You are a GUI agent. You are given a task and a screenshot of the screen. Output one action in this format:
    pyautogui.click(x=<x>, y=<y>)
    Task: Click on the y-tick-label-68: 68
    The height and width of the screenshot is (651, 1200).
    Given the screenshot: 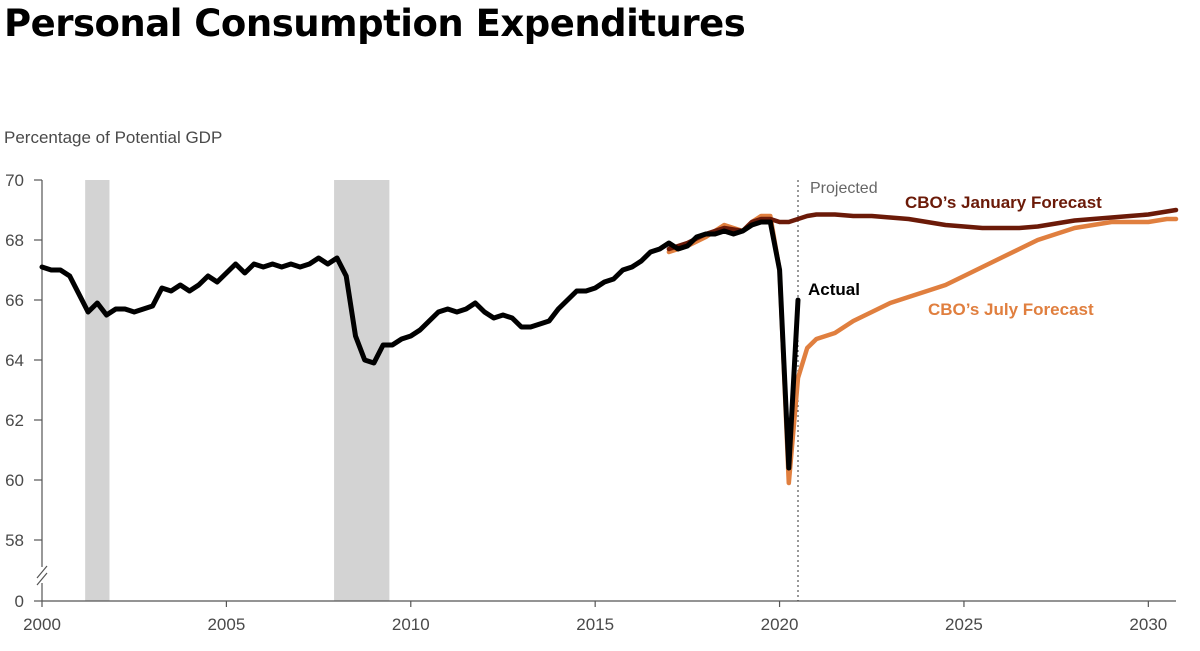 What is the action you would take?
    pyautogui.click(x=14, y=240)
    